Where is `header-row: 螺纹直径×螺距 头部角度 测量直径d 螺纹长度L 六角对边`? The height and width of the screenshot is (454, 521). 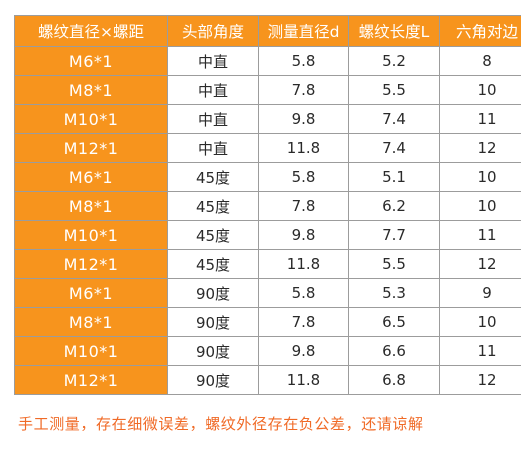 header-row: 螺纹直径×螺距 头部角度 测量直径d 螺纹长度L 六角对边 is located at coordinates (267, 31).